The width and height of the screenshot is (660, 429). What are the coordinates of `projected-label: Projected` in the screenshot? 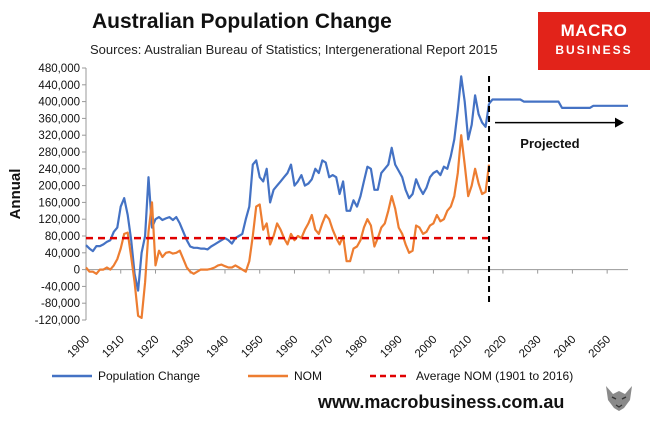 It's located at (549, 143).